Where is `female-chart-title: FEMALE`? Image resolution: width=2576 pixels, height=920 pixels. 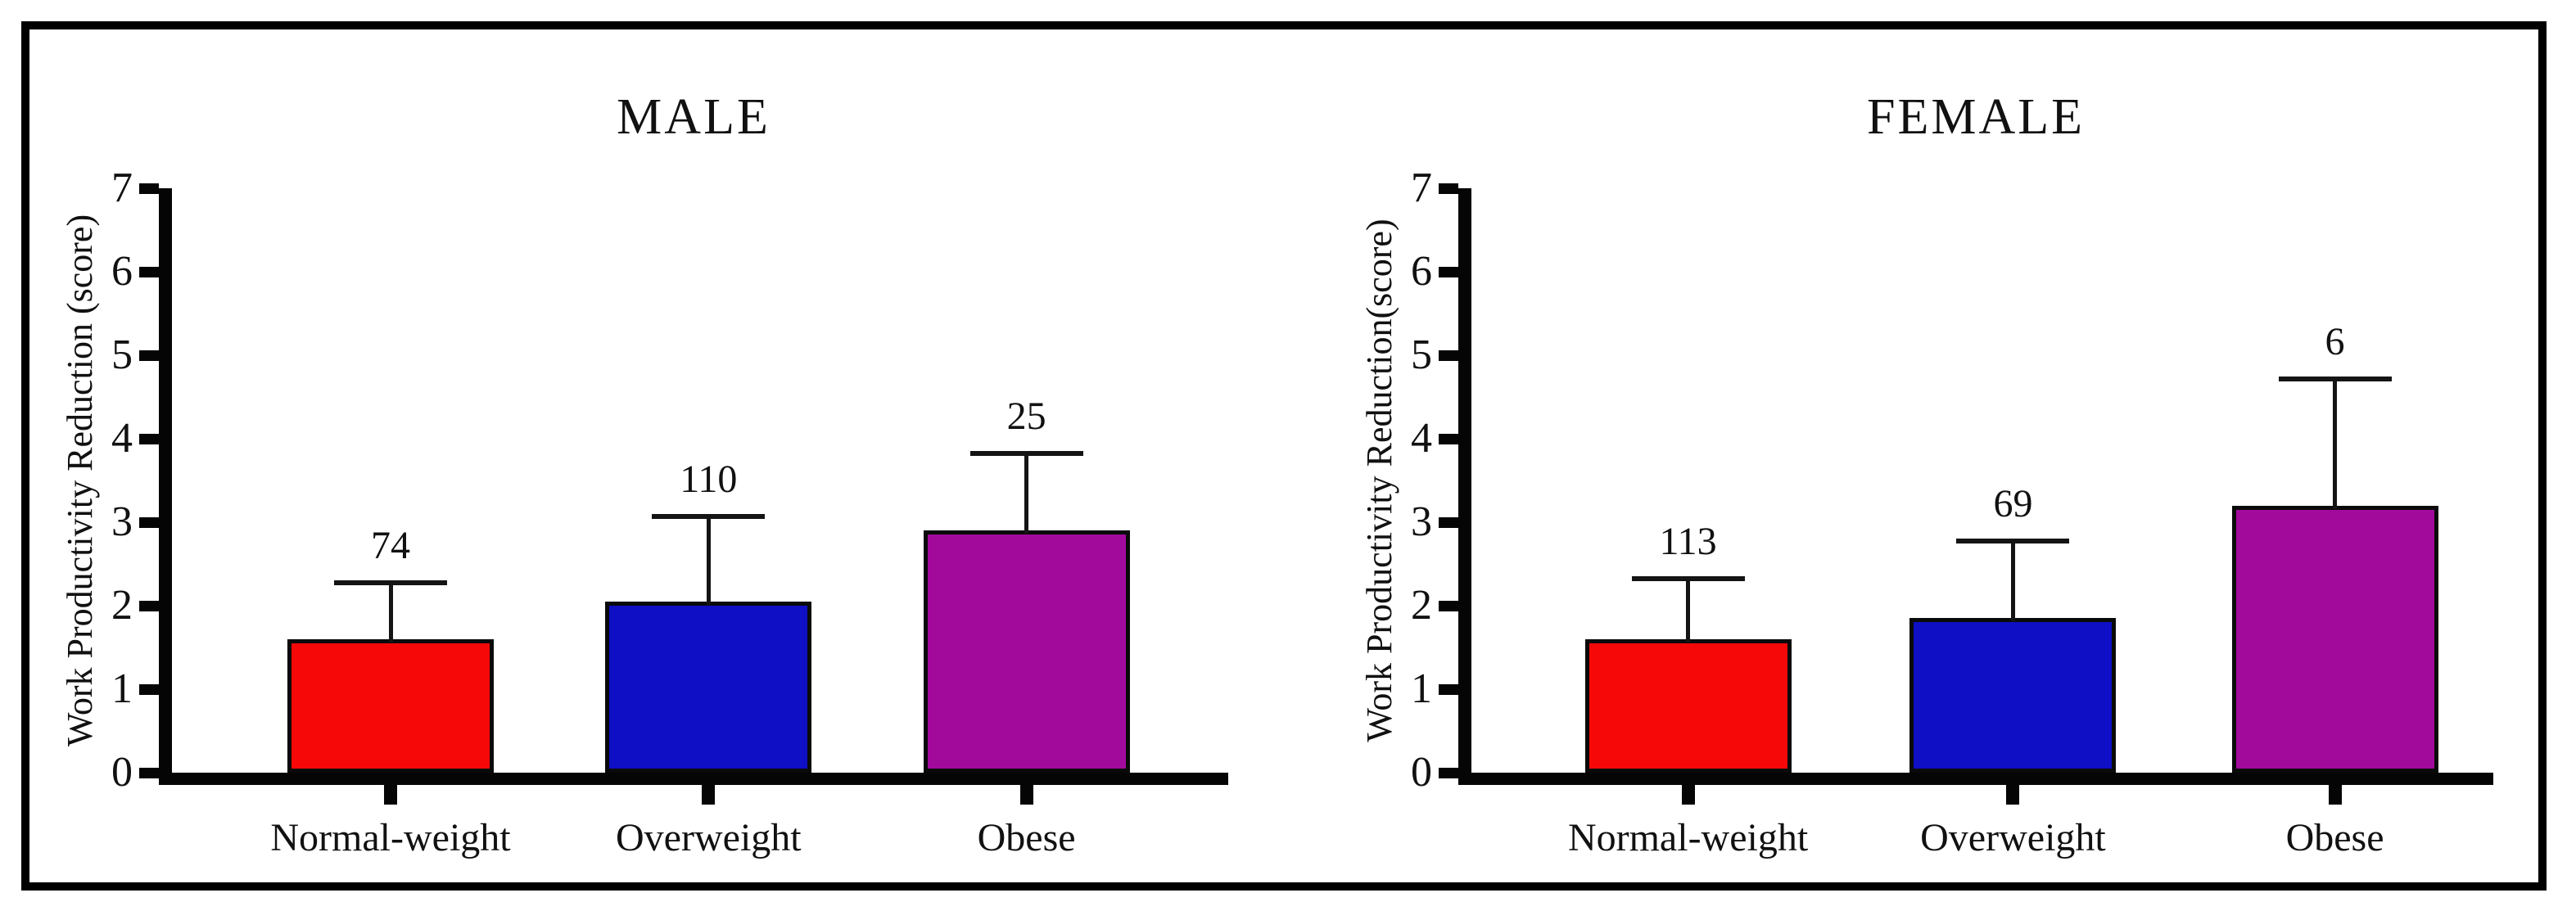
female-chart-title: FEMALE is located at coordinates (1976, 117).